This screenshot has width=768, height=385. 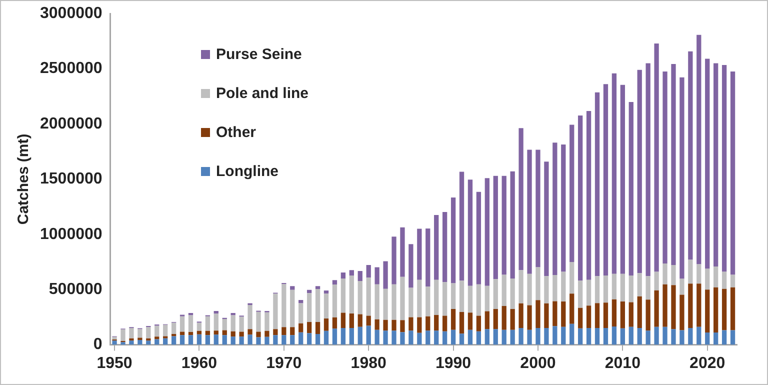 I want to click on legend-label: Longline, so click(x=247, y=171).